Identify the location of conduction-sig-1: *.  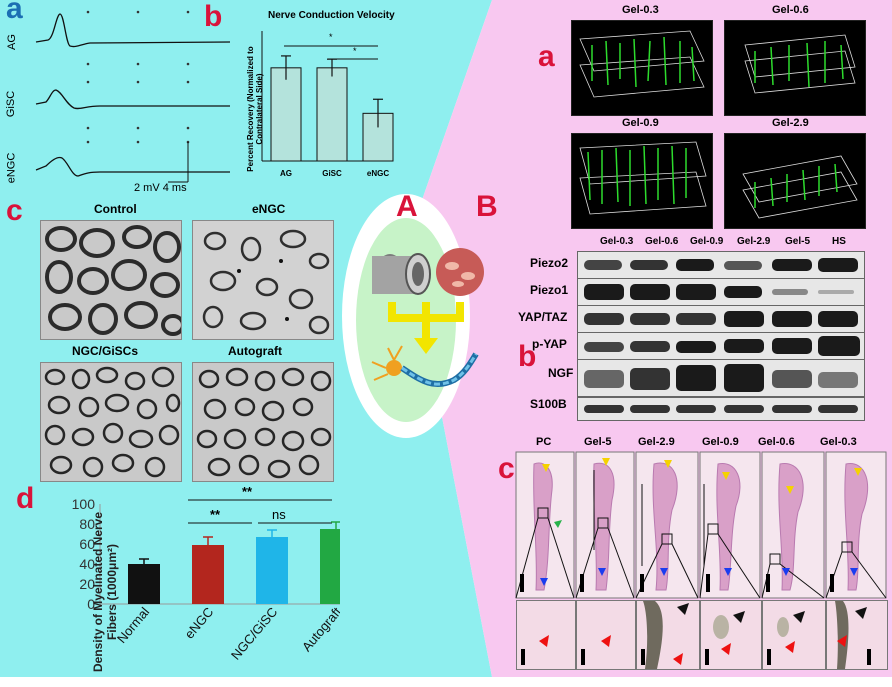
(331, 37).